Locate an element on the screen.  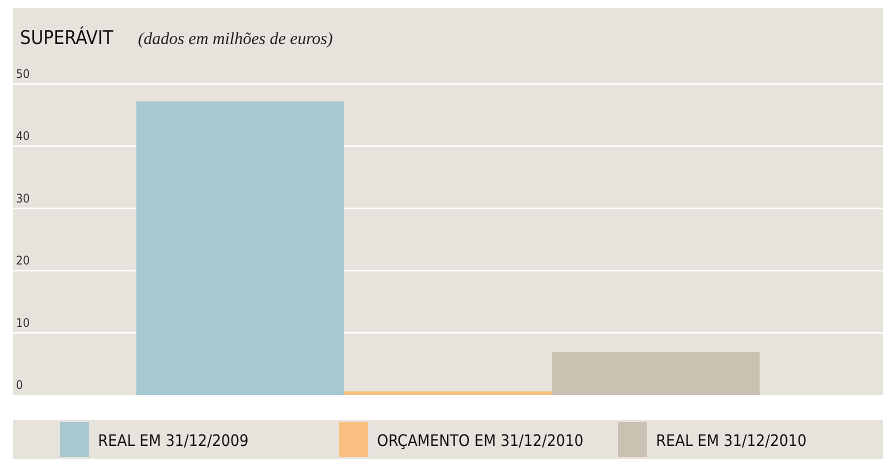
chart-title: SUPERÁVIT is located at coordinates (67, 37).